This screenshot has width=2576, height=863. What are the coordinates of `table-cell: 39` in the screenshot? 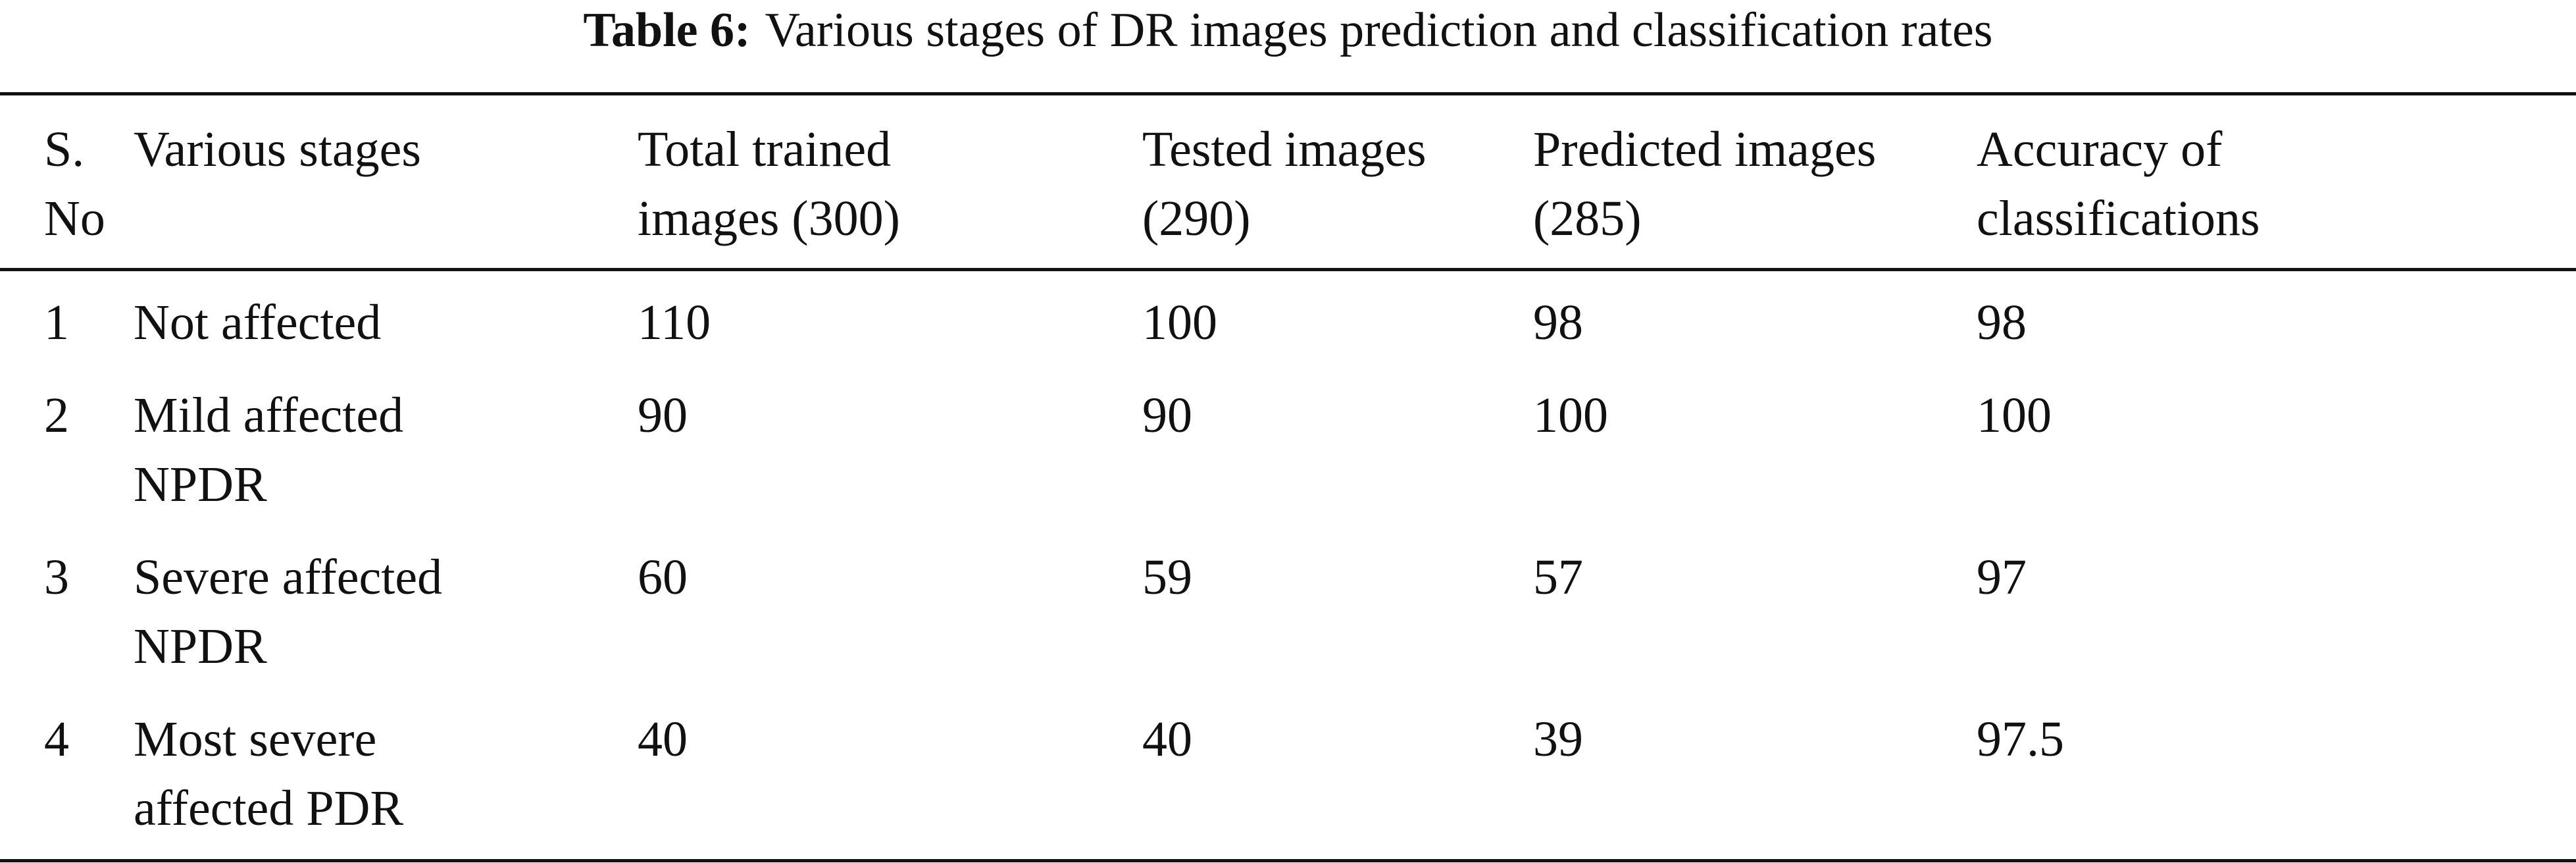 It's located at (1755, 778).